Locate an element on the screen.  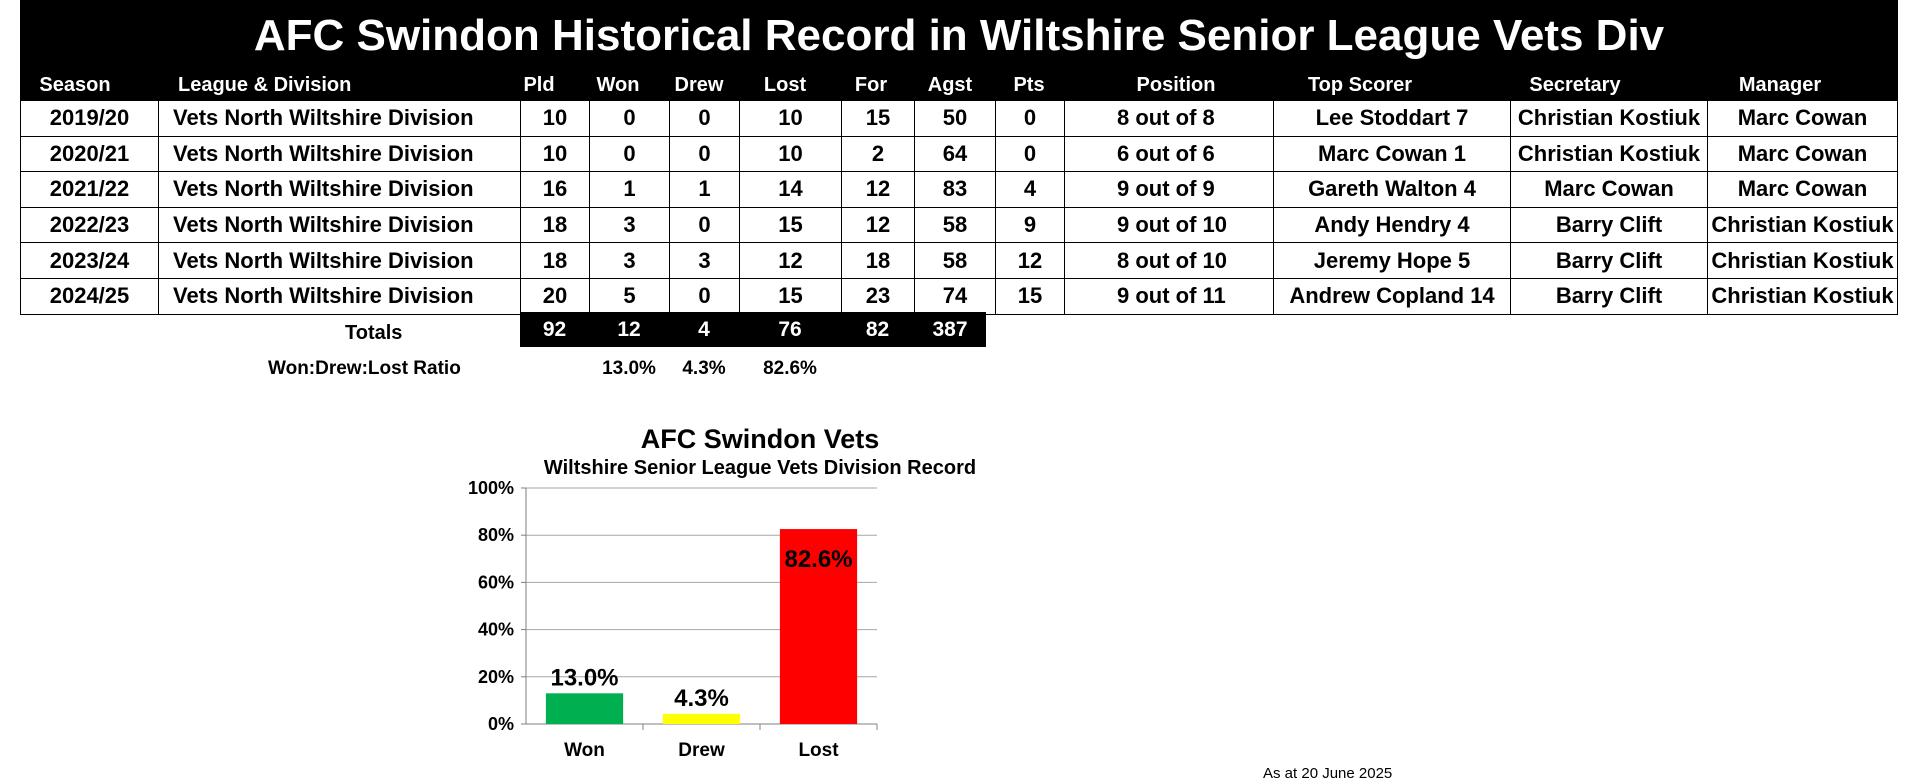
cell-agst: 83 is located at coordinates (955, 189).